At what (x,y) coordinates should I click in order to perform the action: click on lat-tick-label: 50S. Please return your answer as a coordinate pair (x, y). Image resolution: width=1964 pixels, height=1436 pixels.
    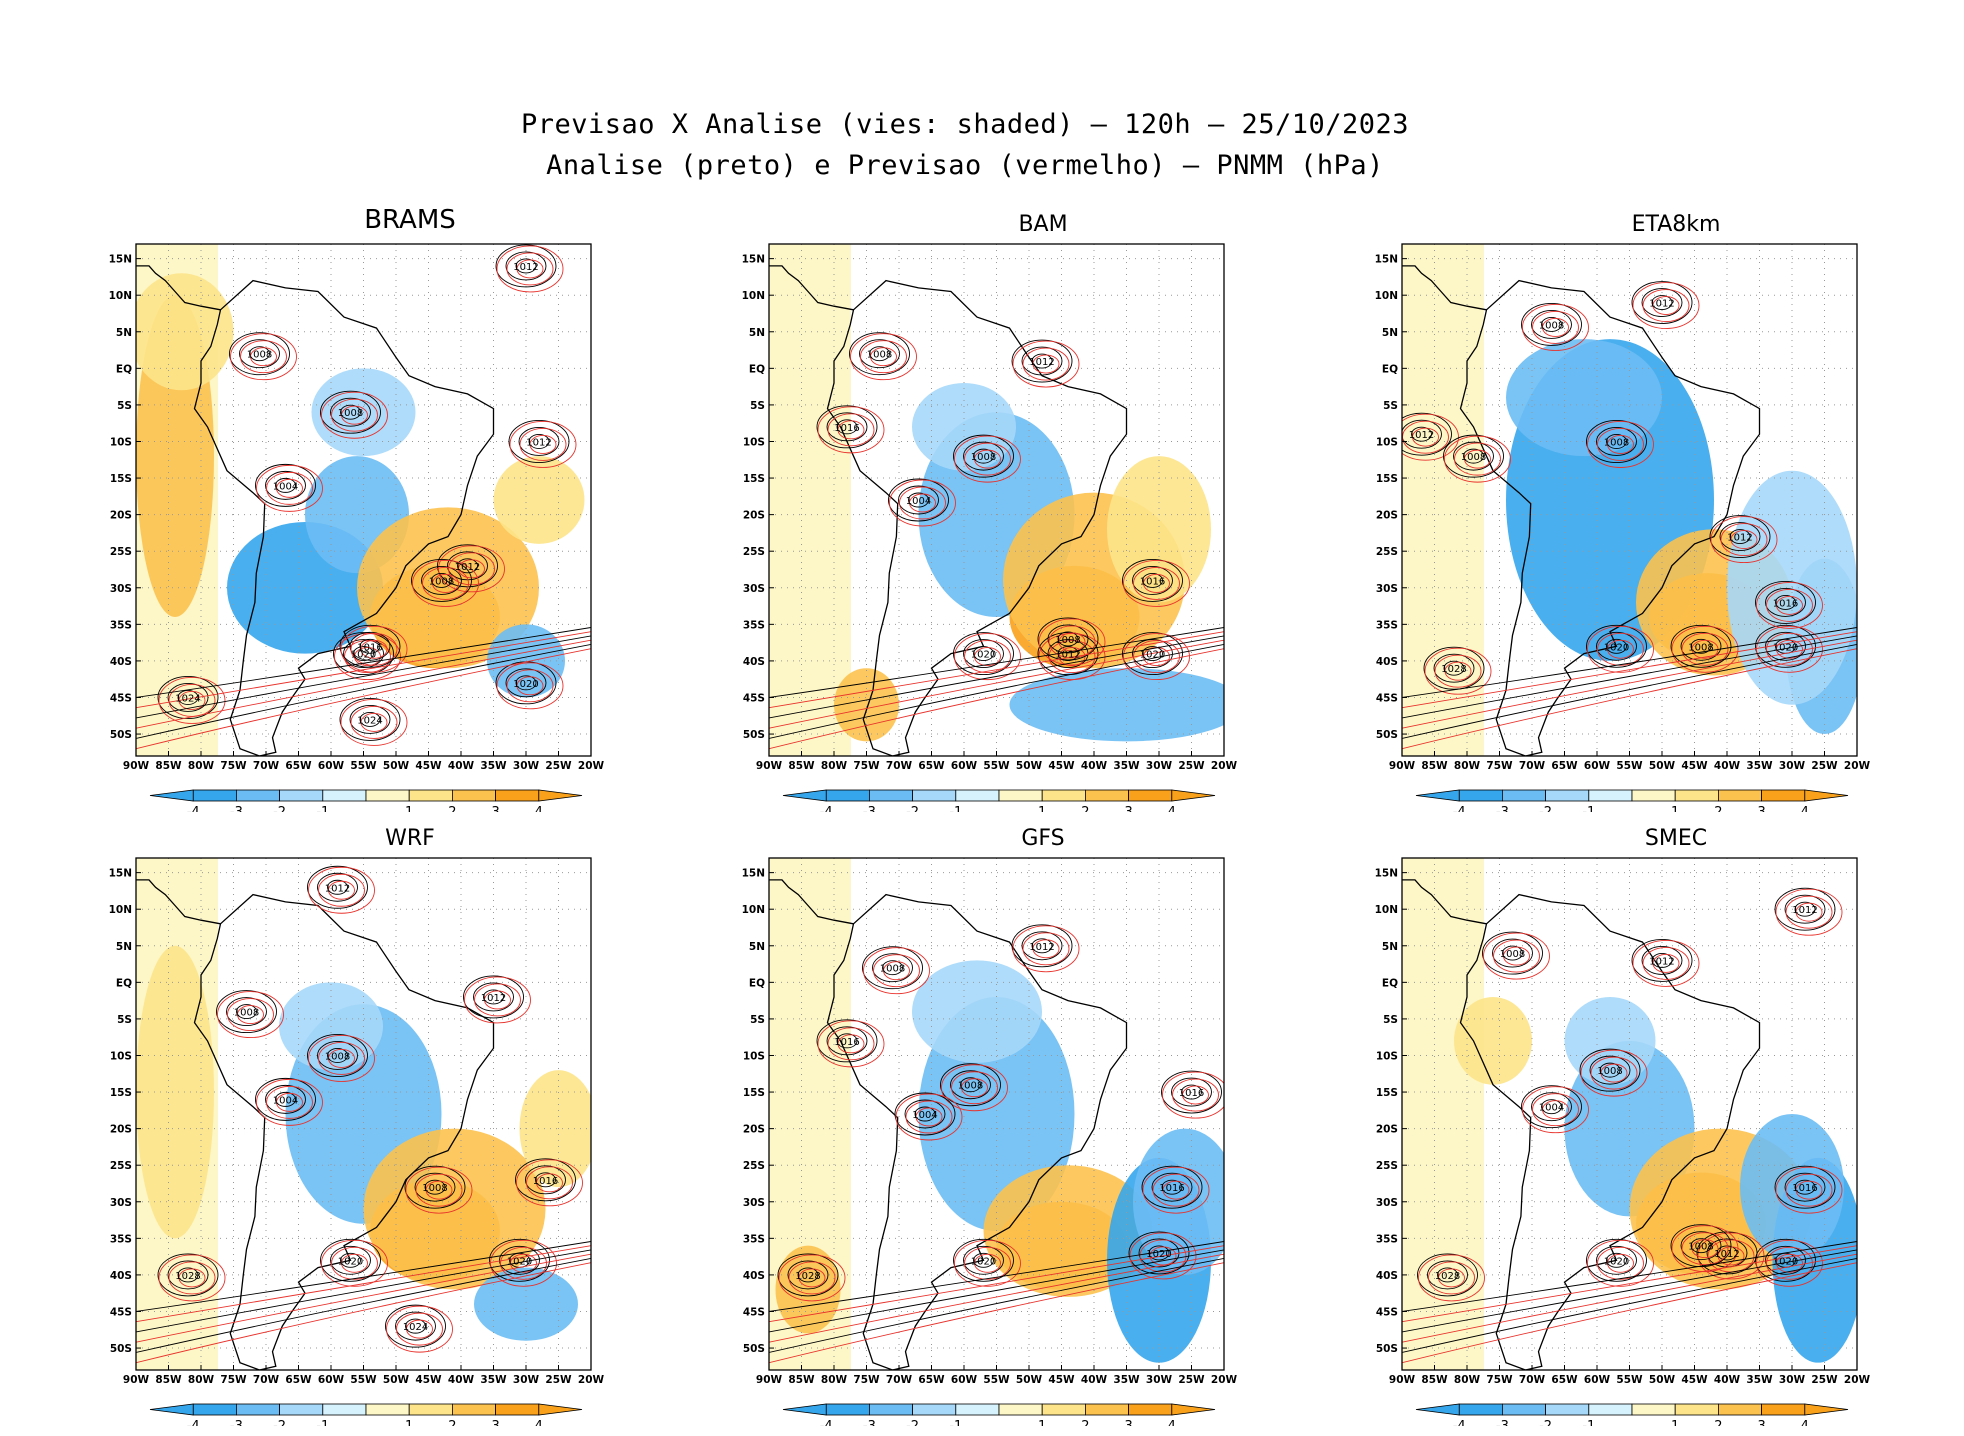
    Looking at the image, I should click on (754, 1349).